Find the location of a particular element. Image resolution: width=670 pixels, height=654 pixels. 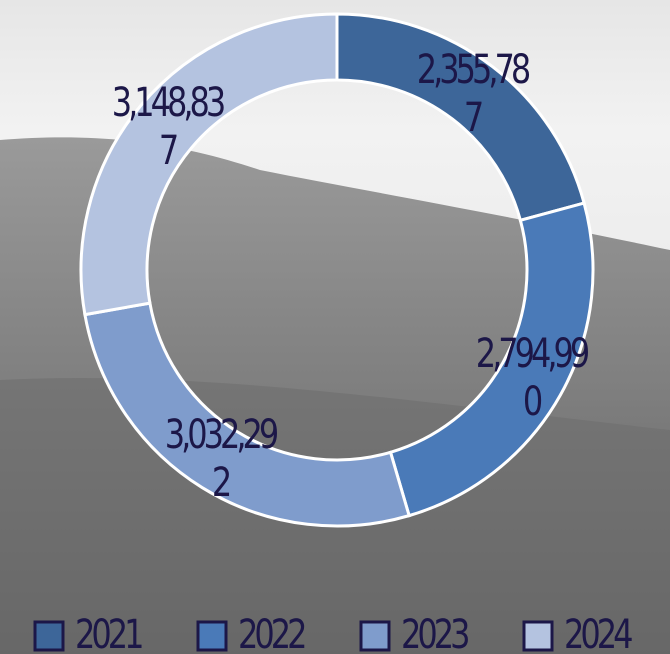

data-label: 3,148,837 is located at coordinates (169, 127).